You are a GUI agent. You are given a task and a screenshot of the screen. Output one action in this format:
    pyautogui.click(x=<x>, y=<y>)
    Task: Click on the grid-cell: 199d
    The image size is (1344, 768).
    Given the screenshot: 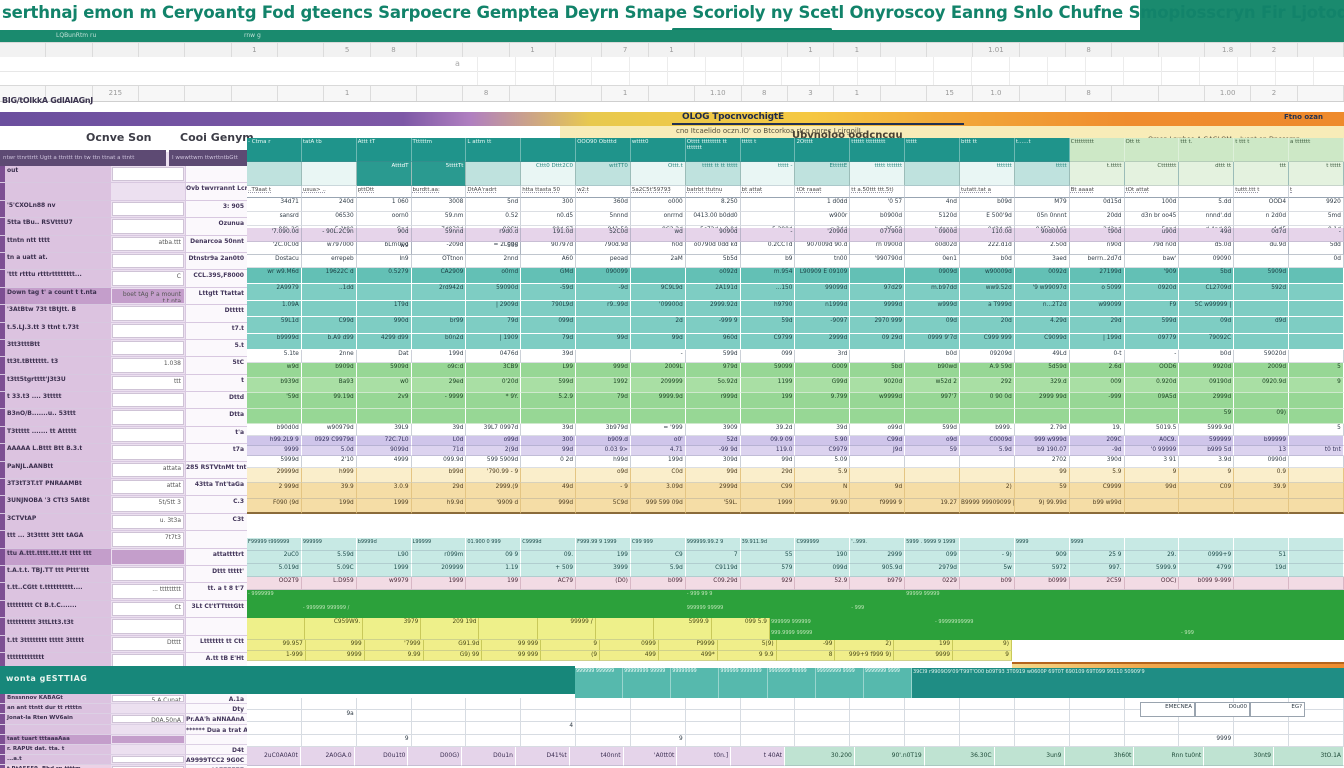 What is the action you would take?
    pyautogui.click(x=329, y=506)
    